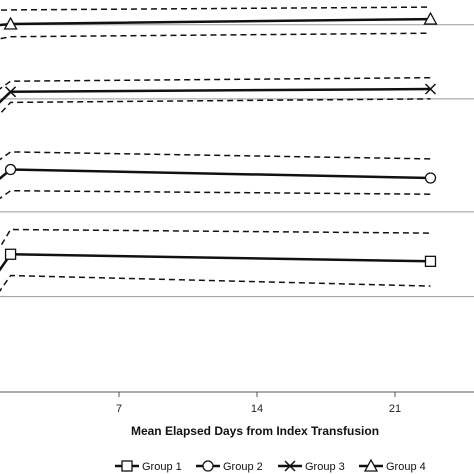 The width and height of the screenshot is (474, 474). I want to click on x-axis: 7 14 21, so click(237, 403).